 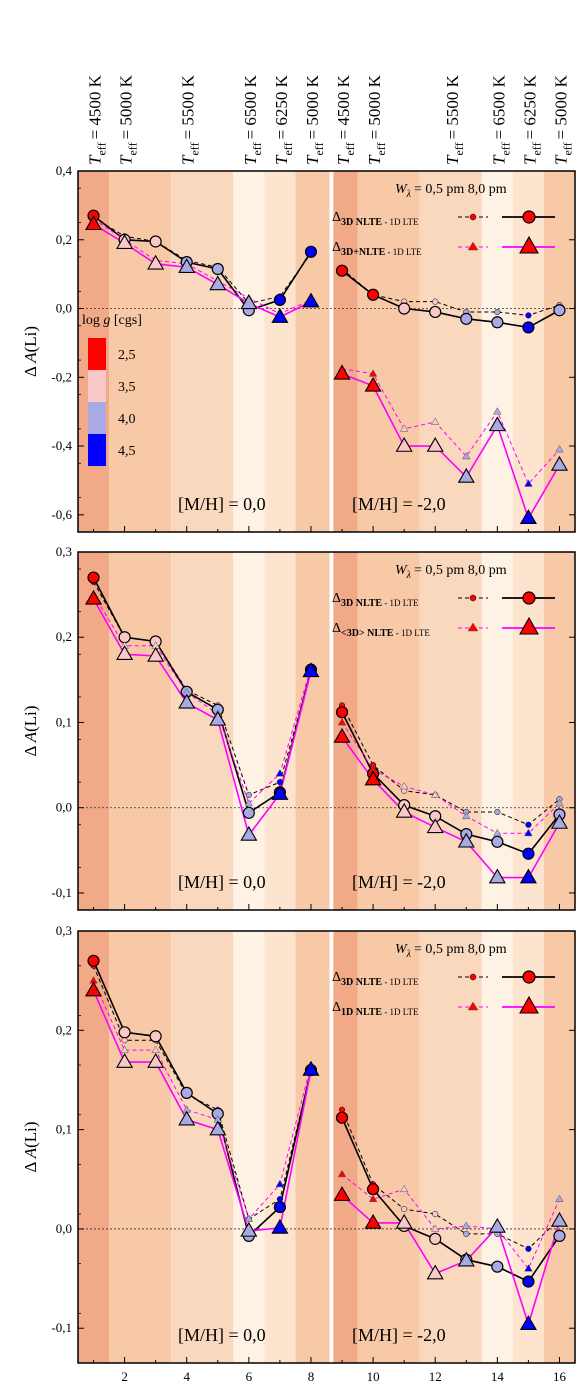 What do you see at coordinates (64, 636) in the screenshot?
I see `y-tick-label: 0,2` at bounding box center [64, 636].